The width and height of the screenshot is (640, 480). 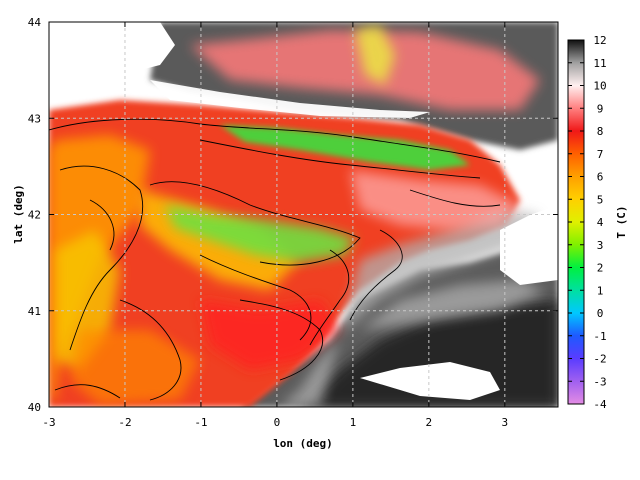 What do you see at coordinates (599, 359) in the screenshot?
I see `colorbar-tick-label: -2` at bounding box center [599, 359].